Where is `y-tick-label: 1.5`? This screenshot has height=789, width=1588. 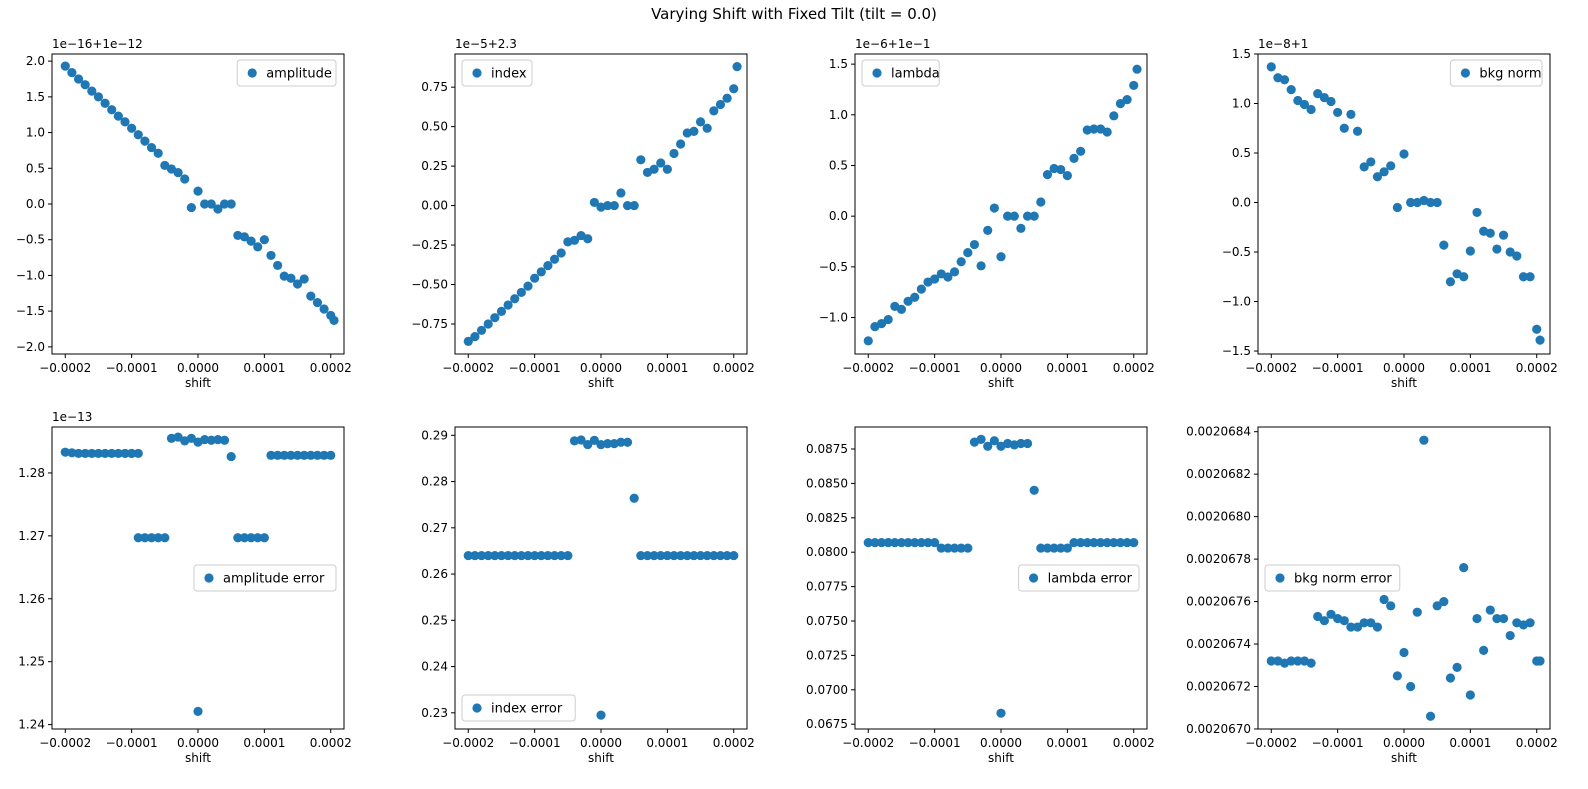
y-tick-label: 1.5 is located at coordinates (1241, 54).